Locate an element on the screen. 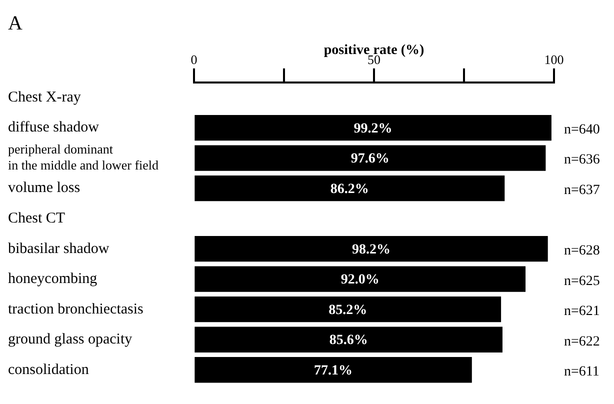  text: n=628 is located at coordinates (582, 251).